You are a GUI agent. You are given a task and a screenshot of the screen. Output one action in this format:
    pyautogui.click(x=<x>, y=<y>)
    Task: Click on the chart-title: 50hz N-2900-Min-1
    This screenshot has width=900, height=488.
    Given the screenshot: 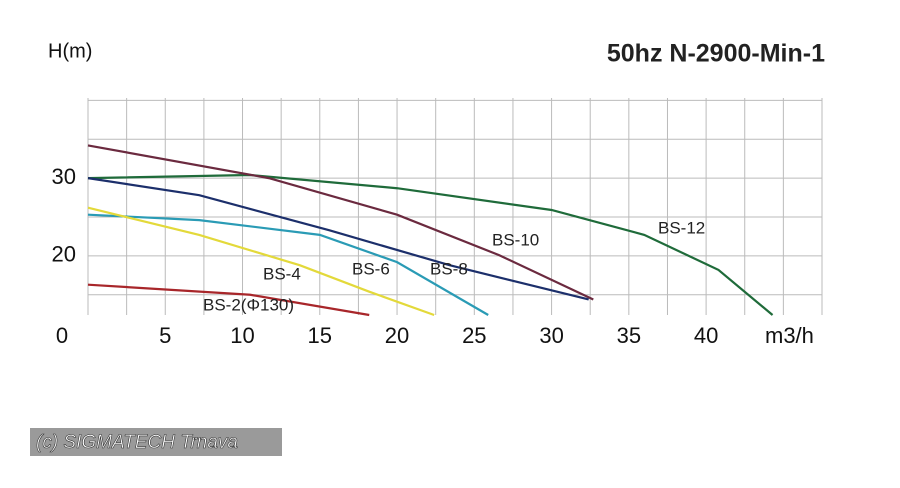 What is the action you would take?
    pyautogui.click(x=716, y=54)
    